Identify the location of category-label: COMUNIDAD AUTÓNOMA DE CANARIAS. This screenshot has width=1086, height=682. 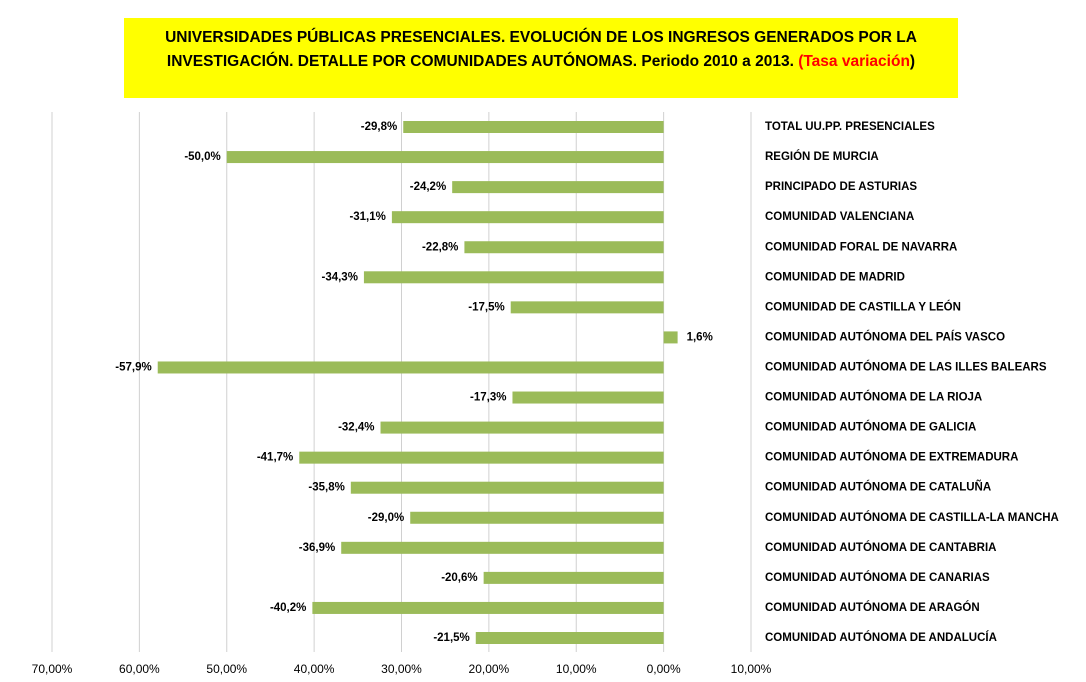
(877, 577).